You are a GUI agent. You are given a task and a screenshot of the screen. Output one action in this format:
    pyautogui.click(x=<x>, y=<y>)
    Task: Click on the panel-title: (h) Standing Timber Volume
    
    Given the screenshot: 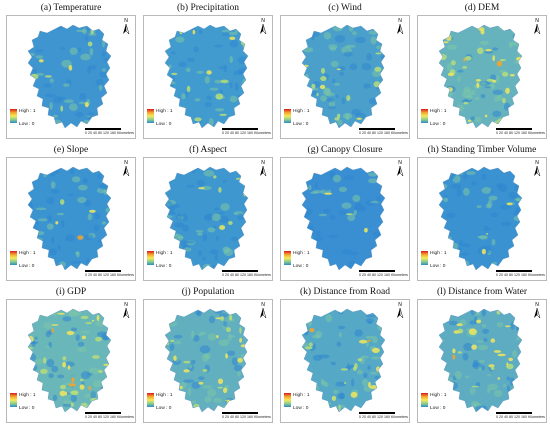 What is the action you would take?
    pyautogui.click(x=482, y=150)
    